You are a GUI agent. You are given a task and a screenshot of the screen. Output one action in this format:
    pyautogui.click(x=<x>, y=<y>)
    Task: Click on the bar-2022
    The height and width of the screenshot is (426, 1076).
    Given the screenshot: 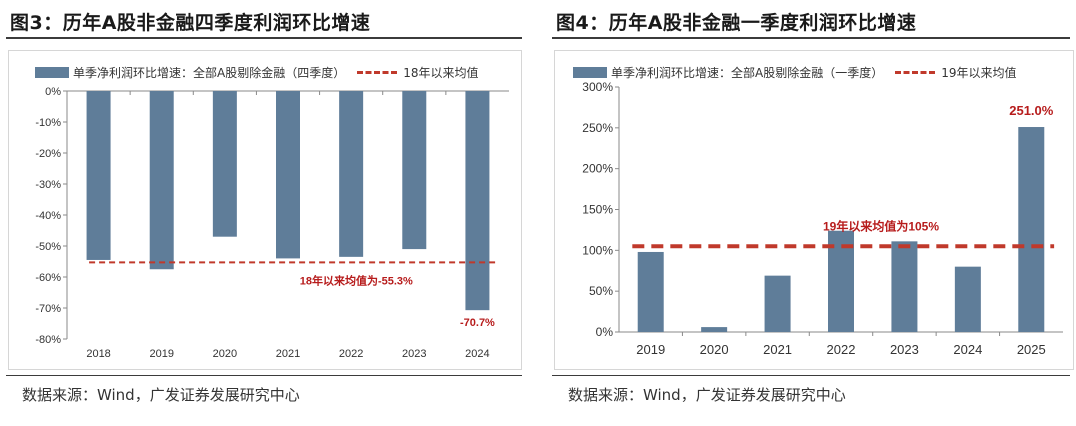 What is the action you would take?
    pyautogui.click(x=351, y=174)
    